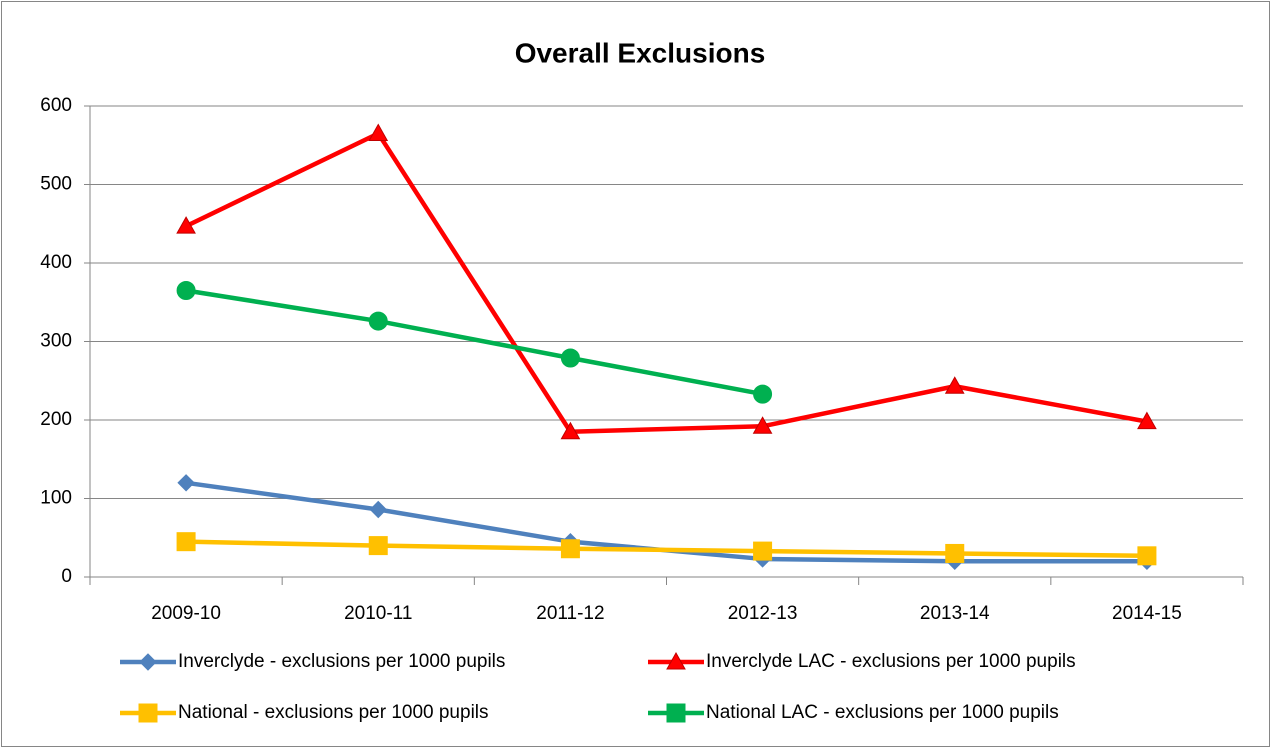  What do you see at coordinates (66, 576) in the screenshot?
I see `y-tick-label: 0` at bounding box center [66, 576].